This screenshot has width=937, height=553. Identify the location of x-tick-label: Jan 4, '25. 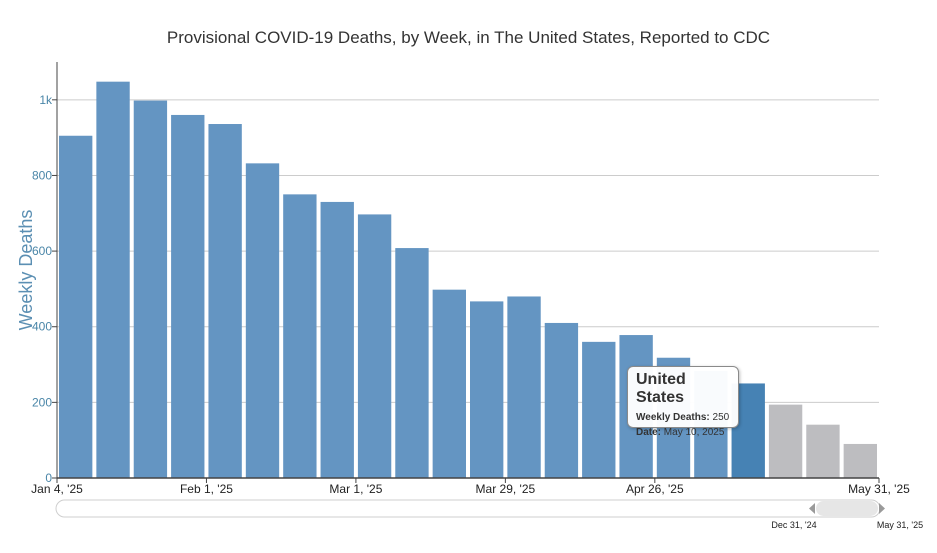
(57, 489).